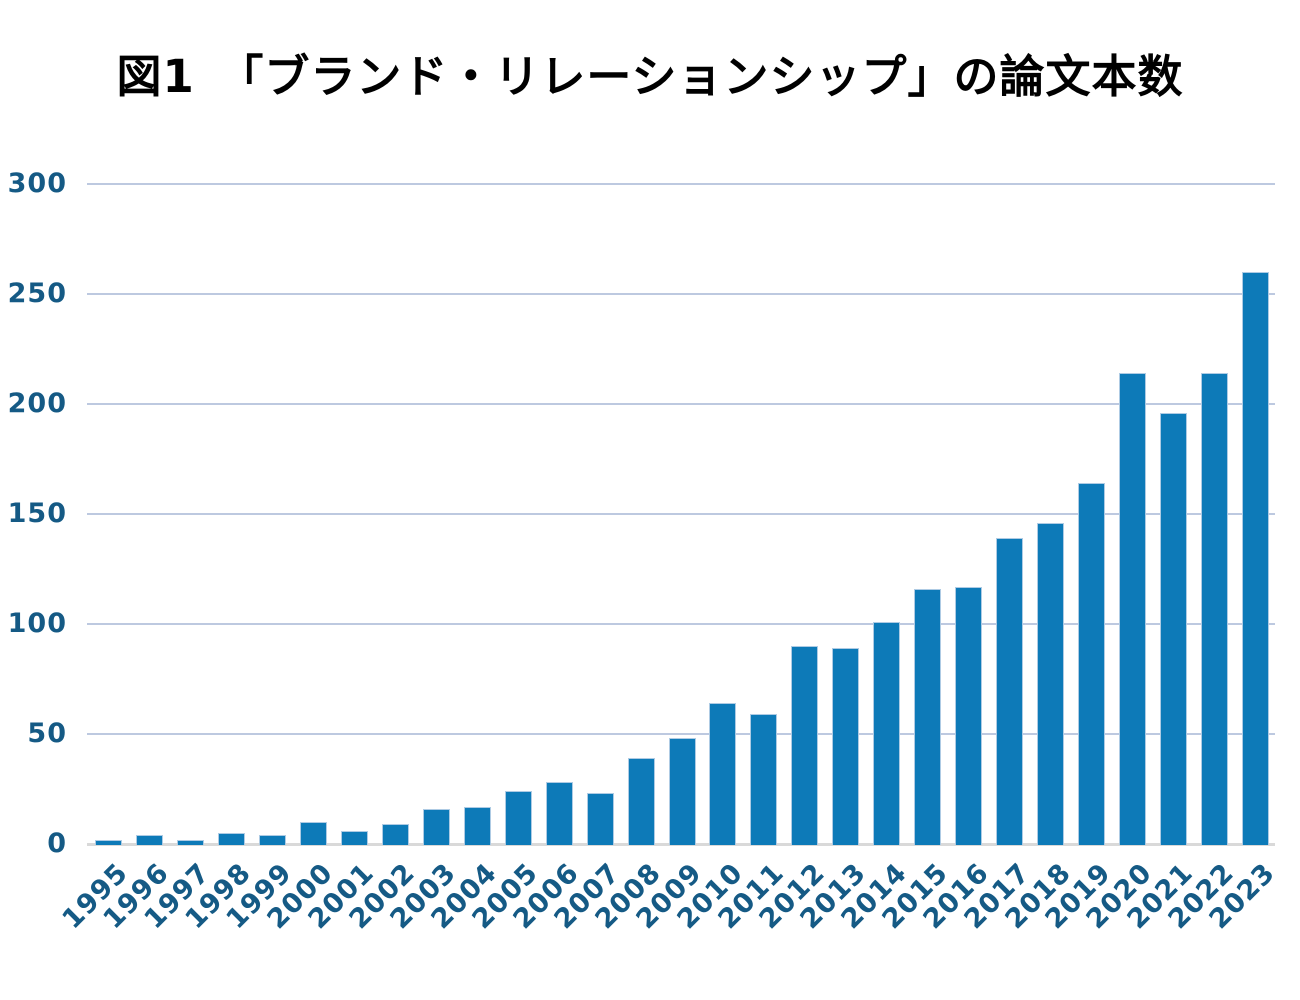 The height and width of the screenshot is (1000, 1300). What do you see at coordinates (1092, 664) in the screenshot?
I see `bar-2019` at bounding box center [1092, 664].